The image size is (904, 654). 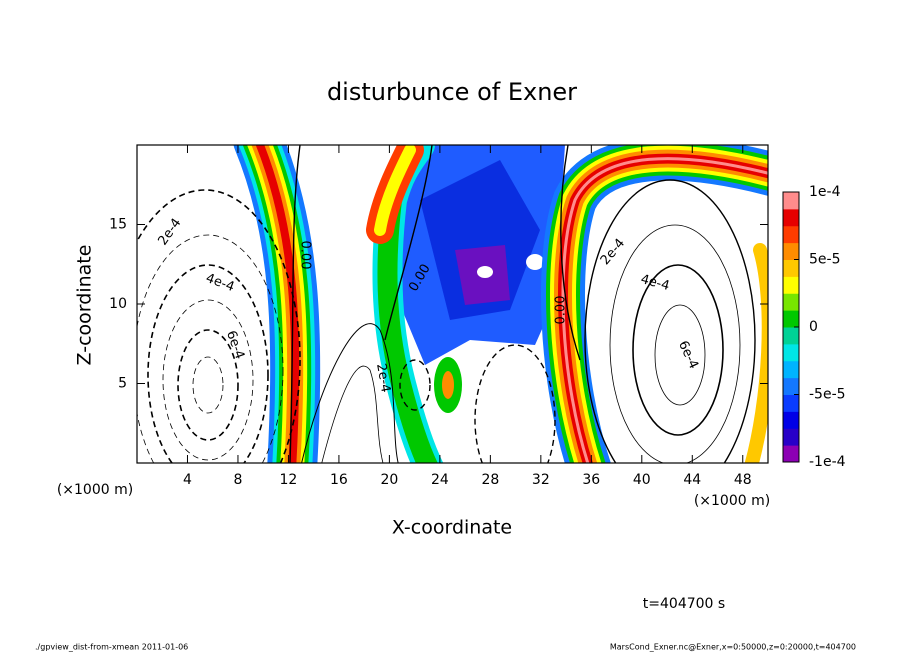 I want to click on chart-title: disturbunce of Exner, so click(x=452, y=92).